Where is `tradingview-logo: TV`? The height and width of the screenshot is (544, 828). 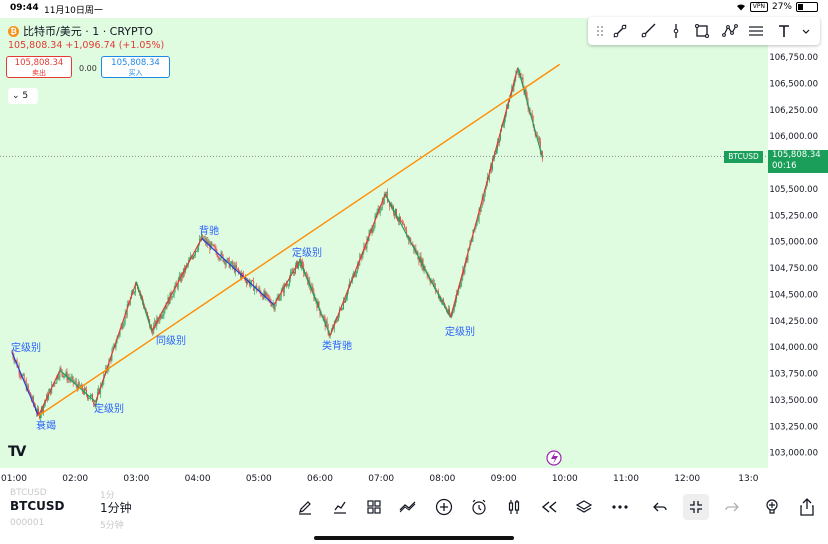 tradingview-logo: TV is located at coordinates (17, 452).